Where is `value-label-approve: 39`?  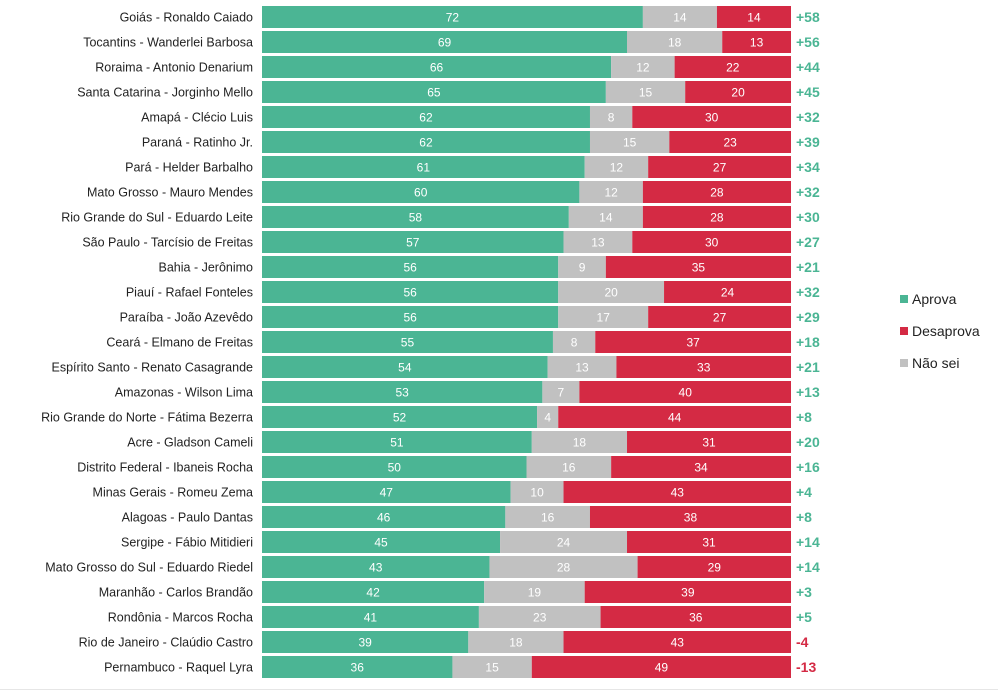 value-label-approve: 39 is located at coordinates (365, 642).